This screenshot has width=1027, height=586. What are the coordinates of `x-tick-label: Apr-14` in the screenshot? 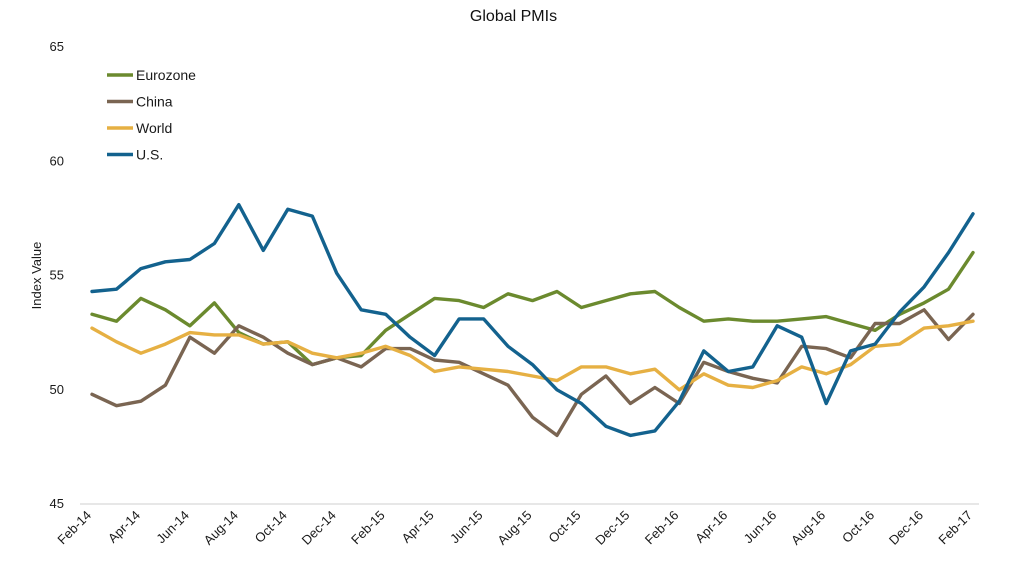 It's located at (124, 527).